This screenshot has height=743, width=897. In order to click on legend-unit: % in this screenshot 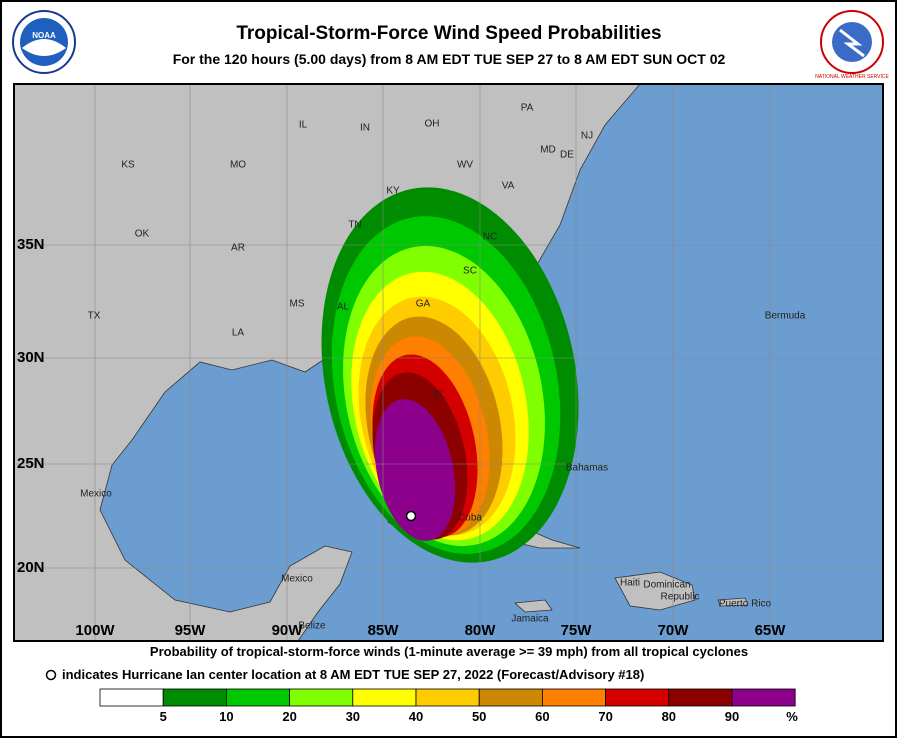, I will do `click(792, 716)`.